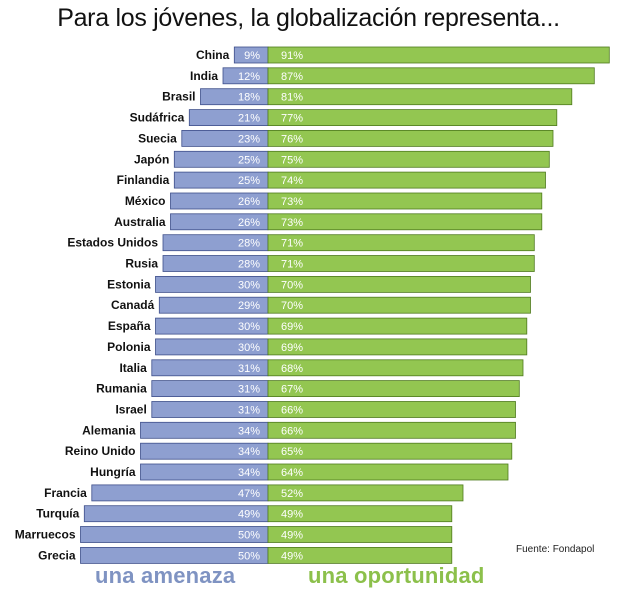 The width and height of the screenshot is (617, 594). I want to click on category-label: China, so click(213, 55).